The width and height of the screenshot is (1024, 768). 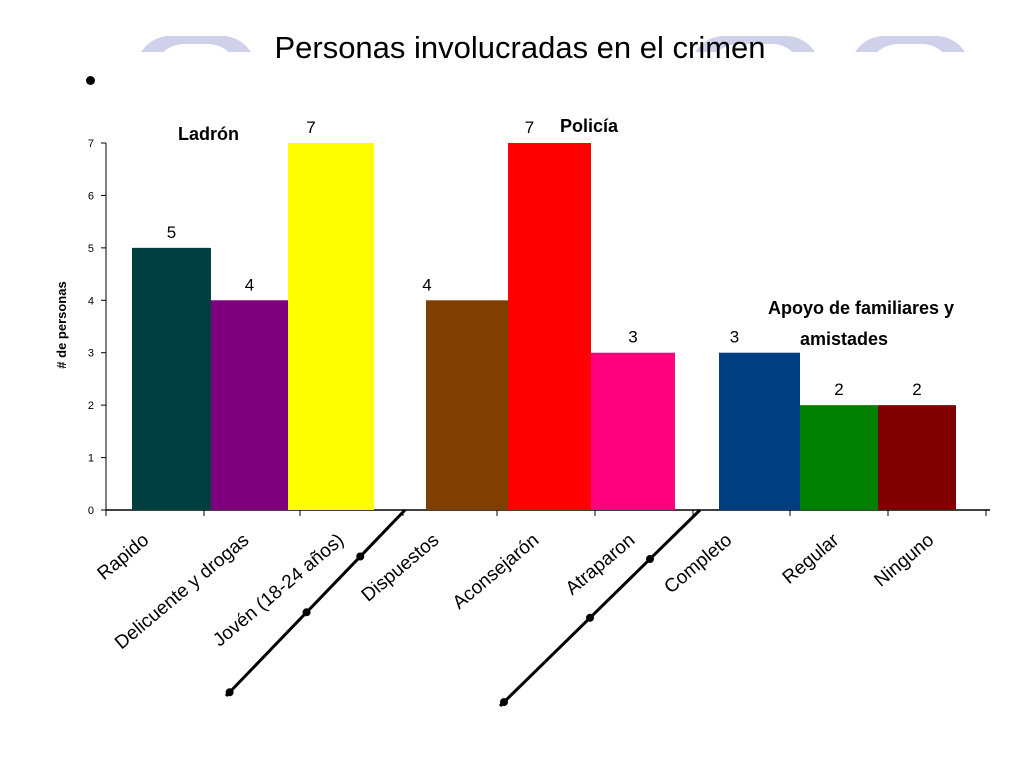 I want to click on group-label: Apoyo de familiares y, so click(x=861, y=308).